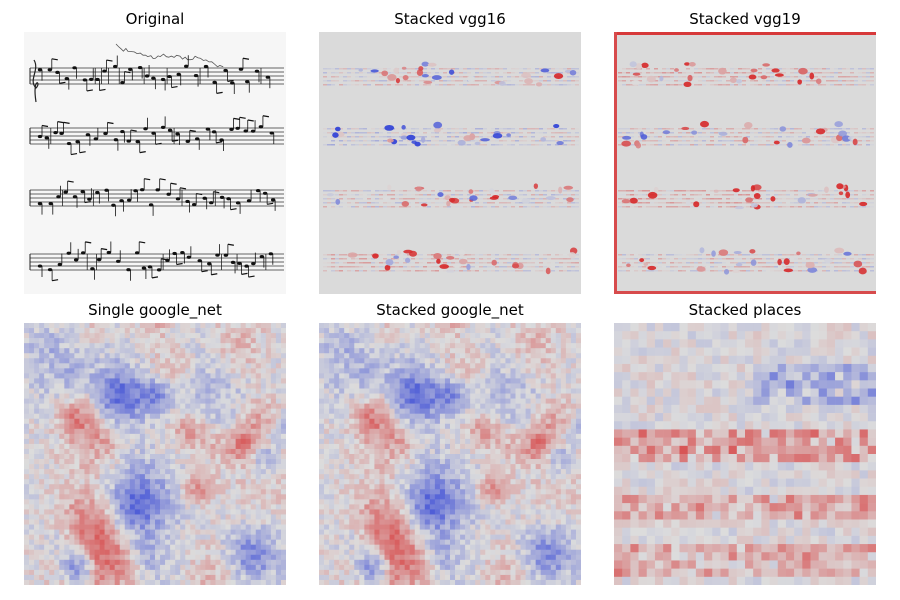  What do you see at coordinates (450, 454) in the screenshot?
I see `stacked-google-net-heatmap` at bounding box center [450, 454].